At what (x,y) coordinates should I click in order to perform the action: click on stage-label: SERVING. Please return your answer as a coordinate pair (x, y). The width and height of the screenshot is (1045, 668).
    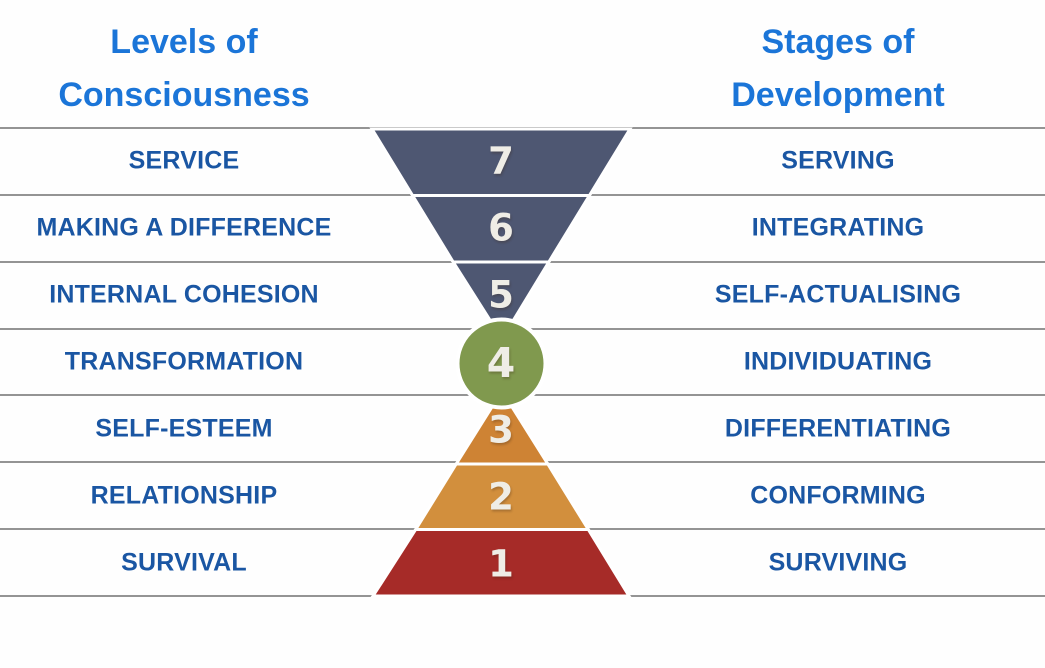
    Looking at the image, I should click on (838, 160).